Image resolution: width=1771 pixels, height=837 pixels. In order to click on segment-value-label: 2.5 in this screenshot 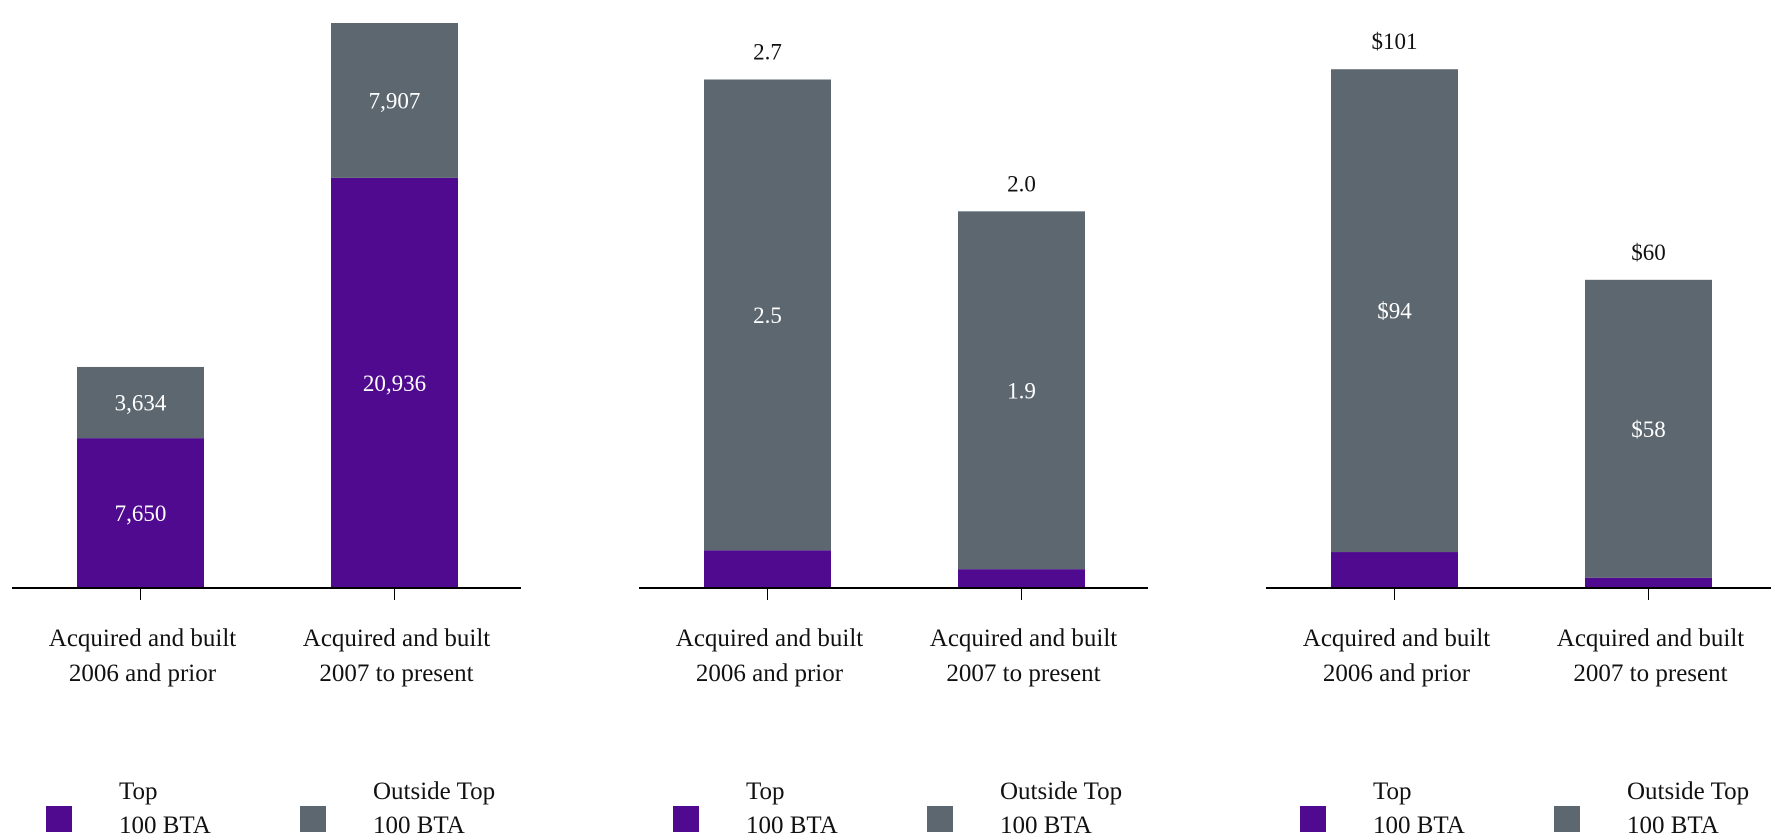, I will do `click(767, 315)`.